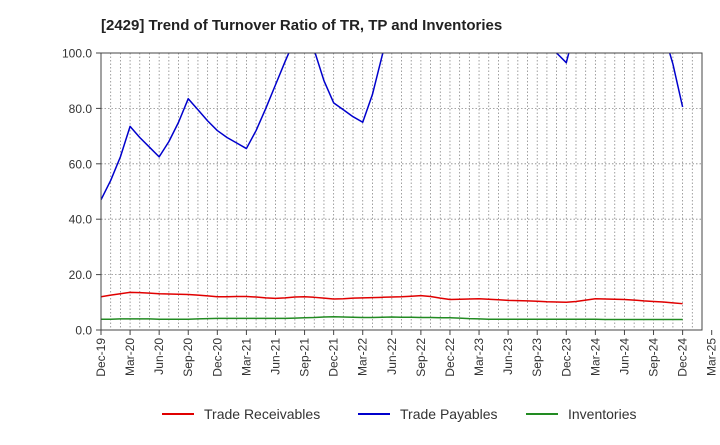 The image size is (720, 445). I want to click on x-tick-label: Mar-20, so click(130, 357).